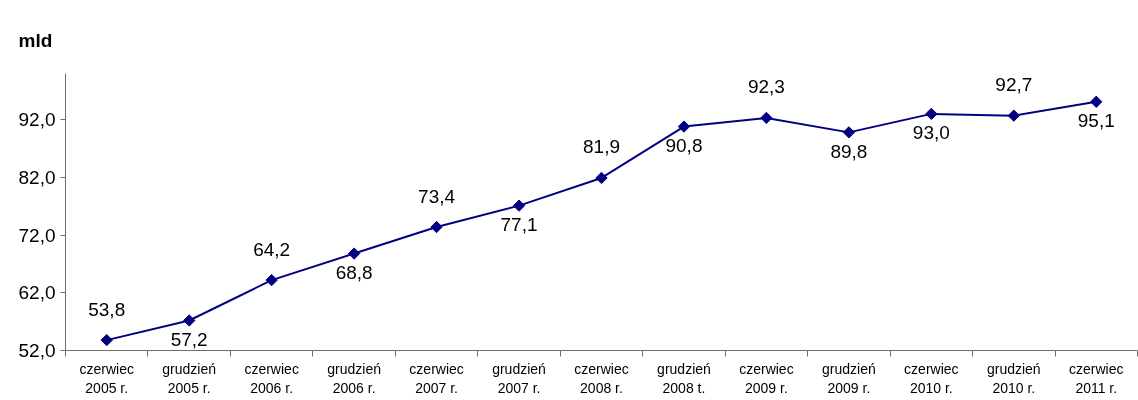 Image resolution: width=1138 pixels, height=400 pixels. I want to click on data-label: 73,4, so click(437, 196).